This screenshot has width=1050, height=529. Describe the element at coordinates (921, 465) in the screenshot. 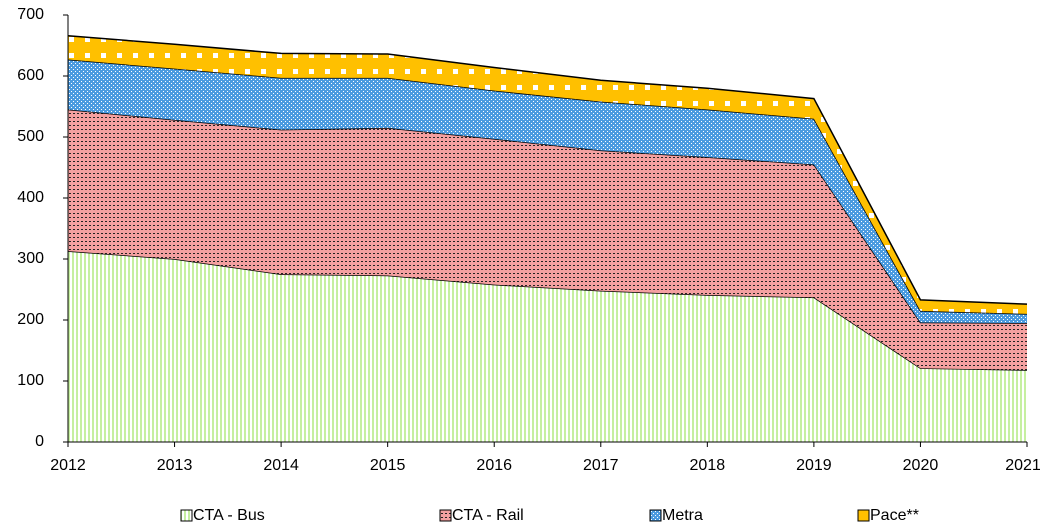

I see `x-tick-label: 2020` at that location.